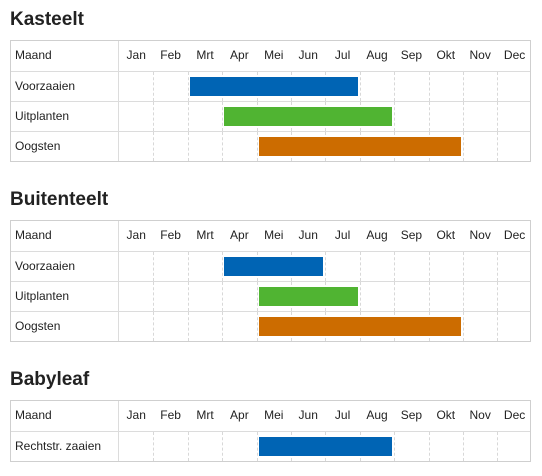 Image resolution: width=542 pixels, height=476 pixels. Describe the element at coordinates (47, 19) in the screenshot. I see `section-title: Kasteelt` at that location.